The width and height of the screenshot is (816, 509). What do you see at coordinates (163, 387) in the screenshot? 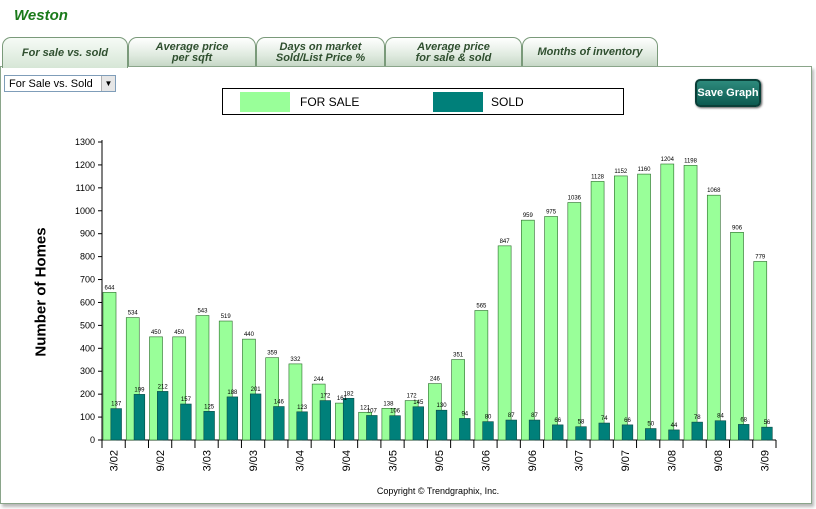
I see `sold-data-label: 212` at bounding box center [163, 387].